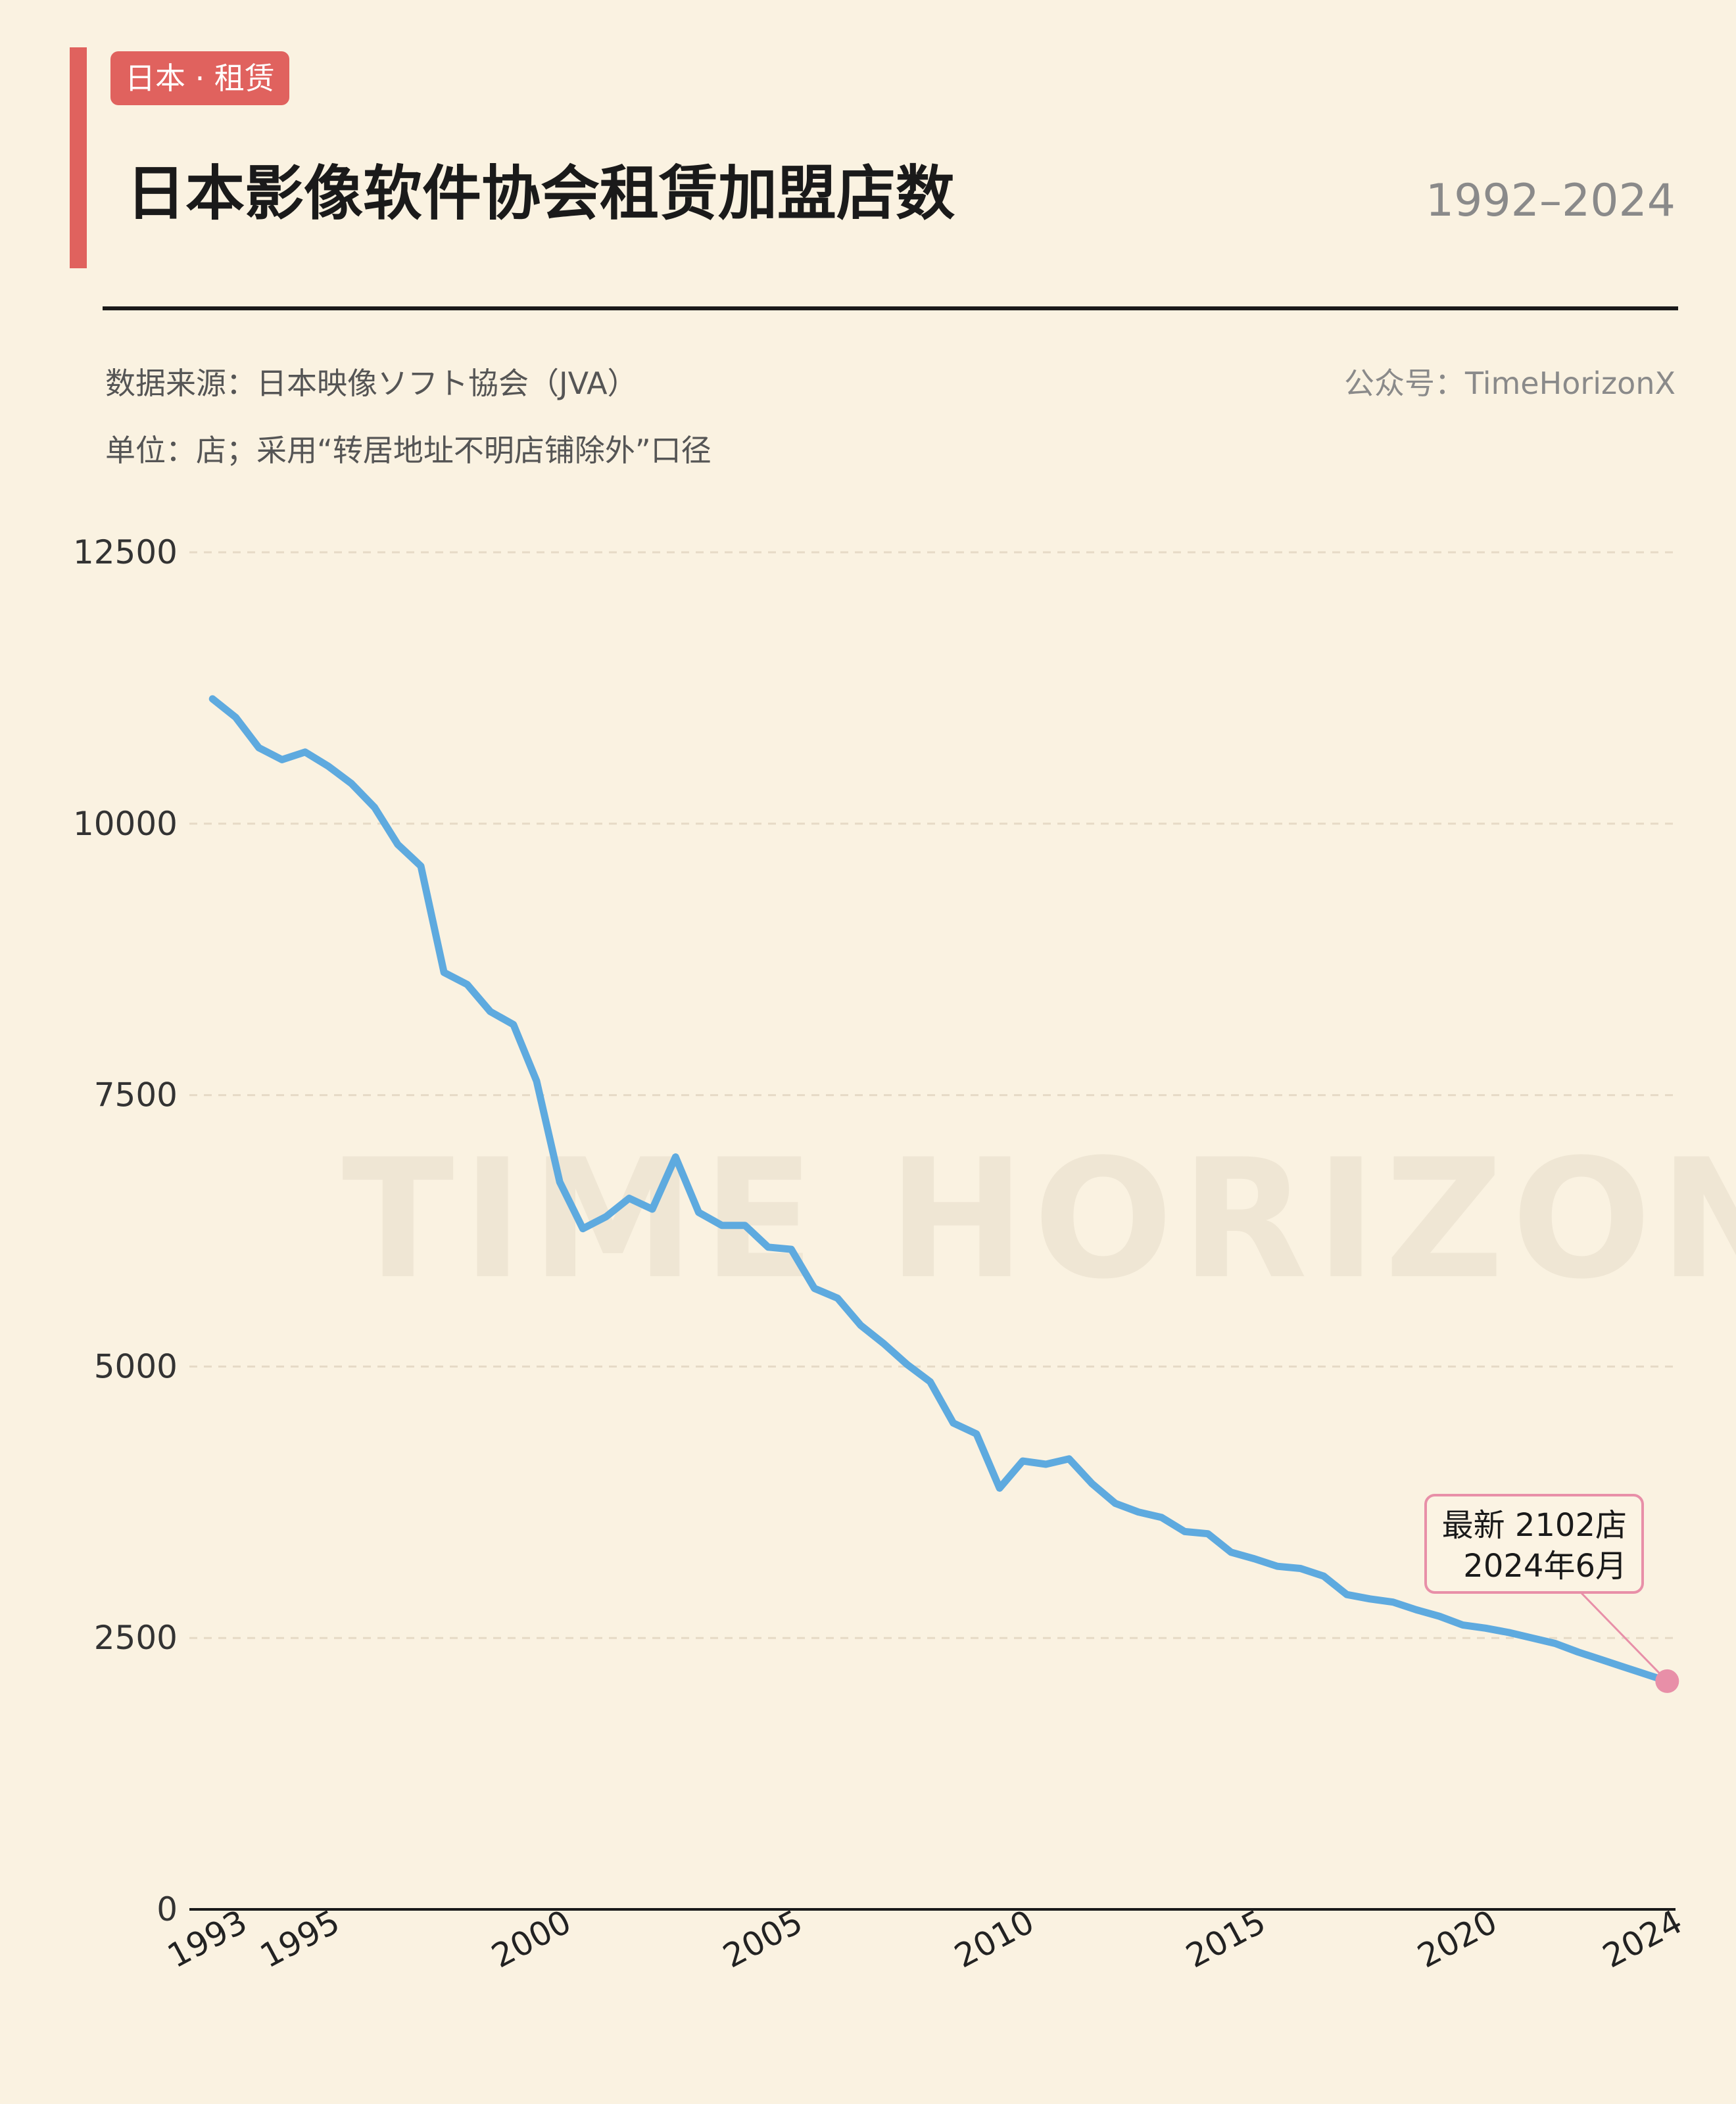 The height and width of the screenshot is (2104, 1736). Describe the element at coordinates (1643, 1939) in the screenshot. I see `x-tick-label: 2024` at that location.